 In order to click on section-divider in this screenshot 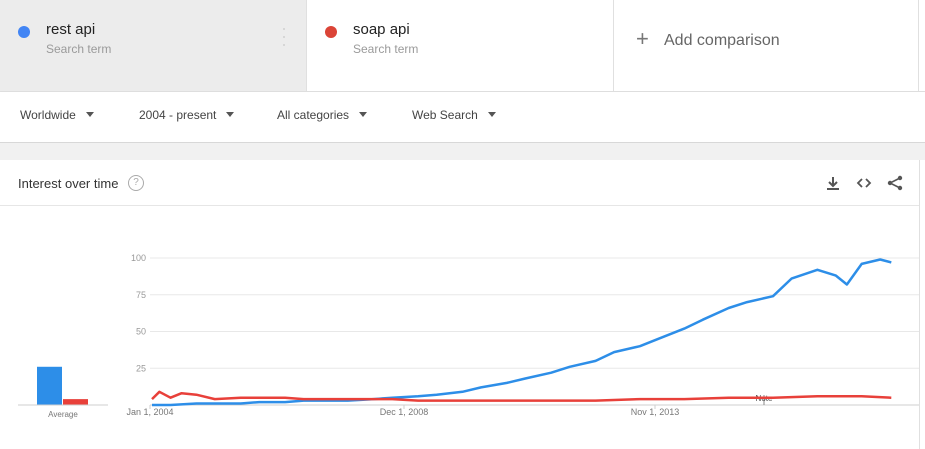, I will do `click(462, 151)`.